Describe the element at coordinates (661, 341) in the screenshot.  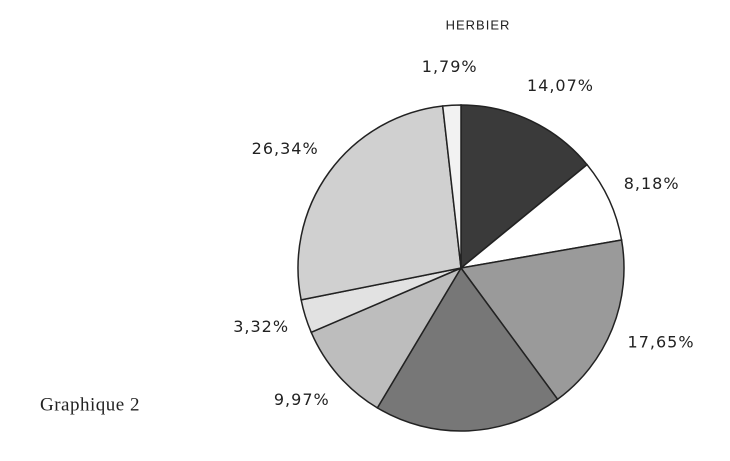
I see `data-label: 17,65%` at that location.